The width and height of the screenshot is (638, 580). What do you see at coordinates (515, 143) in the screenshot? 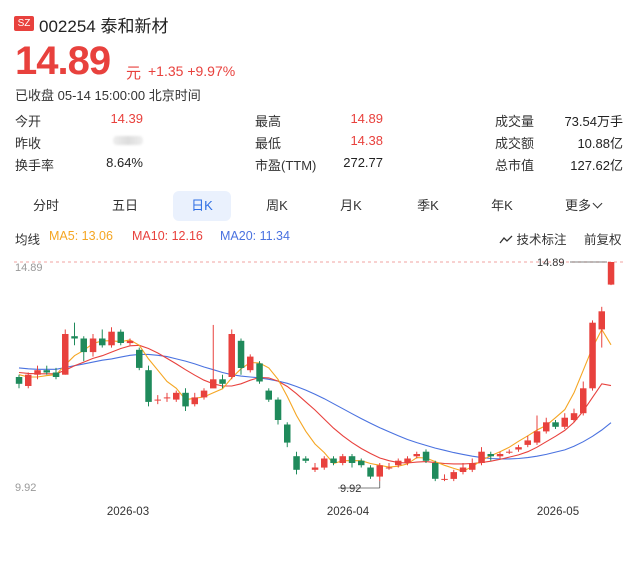
I see `stat-label: 成交额` at bounding box center [515, 143].